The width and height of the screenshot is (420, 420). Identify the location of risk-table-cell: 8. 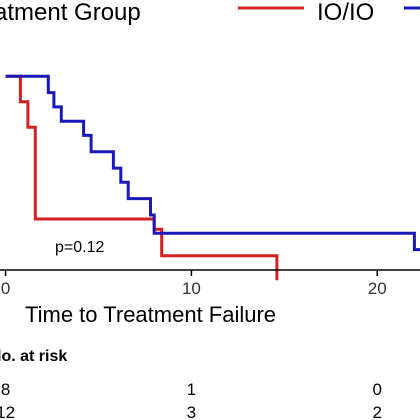
(5, 389).